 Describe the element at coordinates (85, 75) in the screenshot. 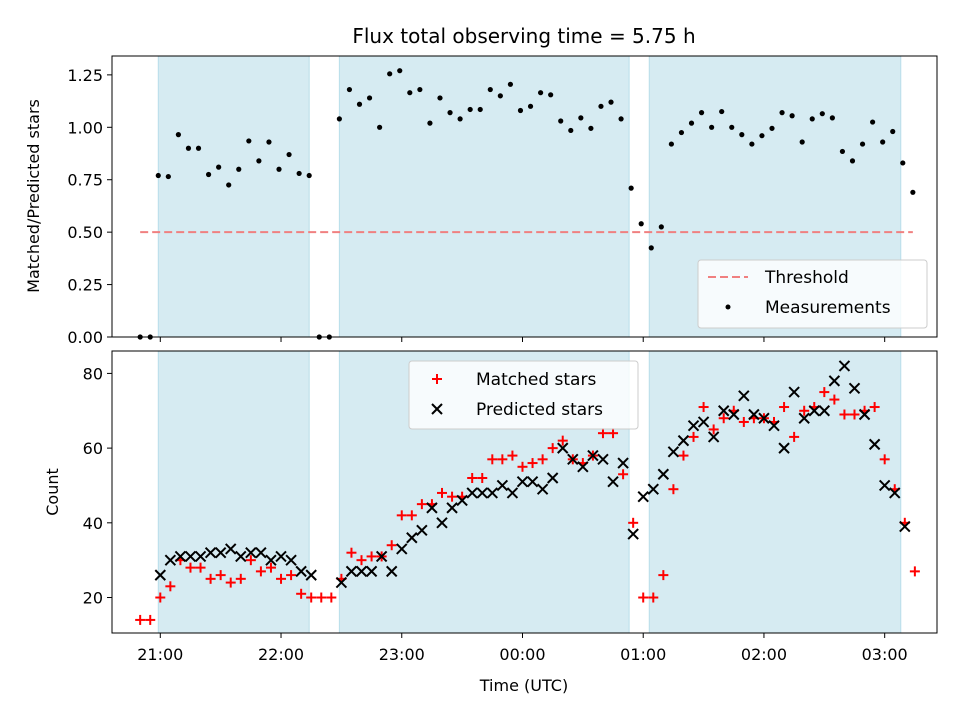

I see `top-y-tick-label-5: 1.25` at that location.